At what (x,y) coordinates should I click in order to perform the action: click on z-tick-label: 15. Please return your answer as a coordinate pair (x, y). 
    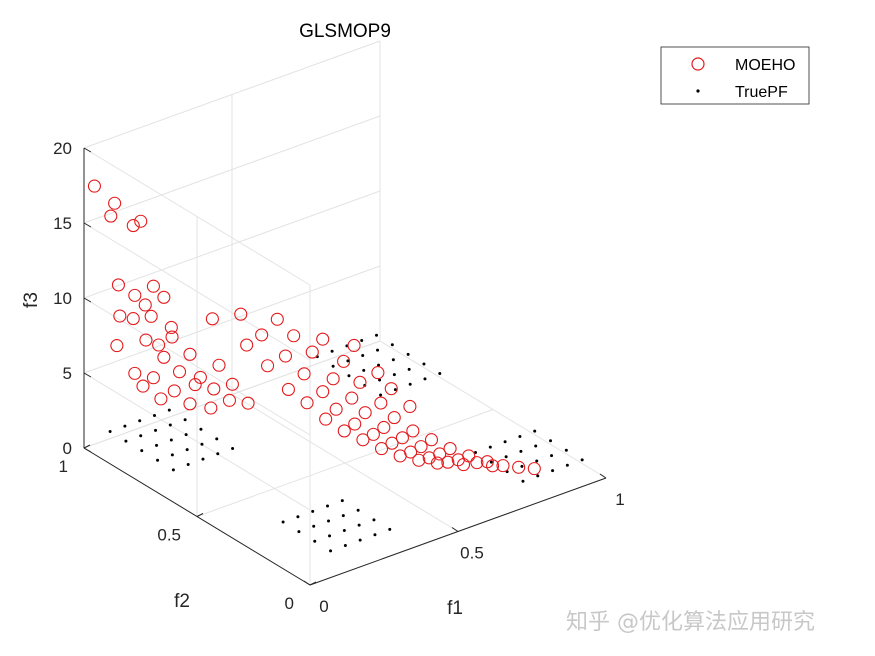
    Looking at the image, I should click on (62, 223).